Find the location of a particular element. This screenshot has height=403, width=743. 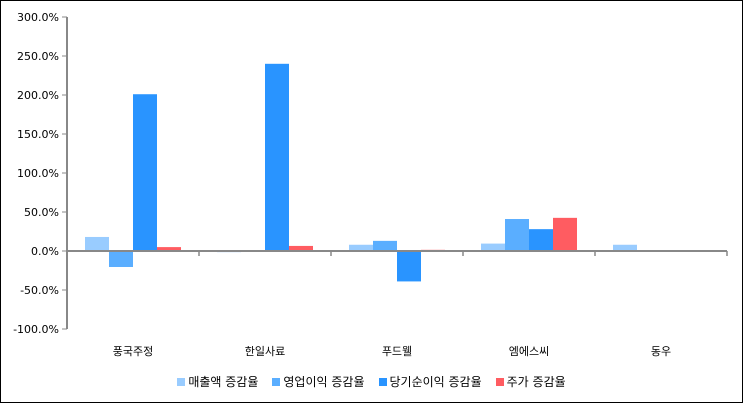

legend: 매출액 증감율 영업이익 증감율 당기순이익 증감율 주가 증감율 is located at coordinates (371, 381).